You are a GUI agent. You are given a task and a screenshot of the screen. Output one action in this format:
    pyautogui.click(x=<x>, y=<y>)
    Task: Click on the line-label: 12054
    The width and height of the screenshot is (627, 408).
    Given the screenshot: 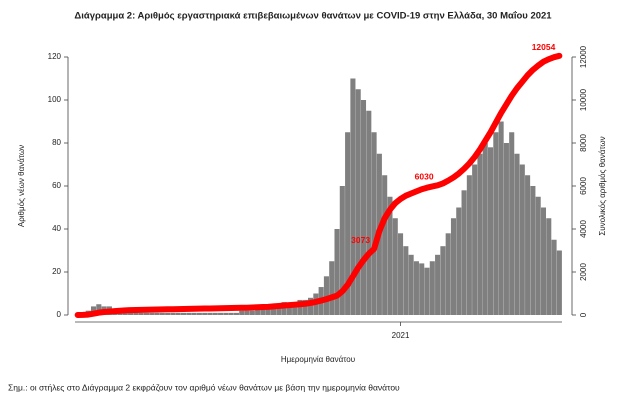 What is the action you would take?
    pyautogui.click(x=544, y=47)
    